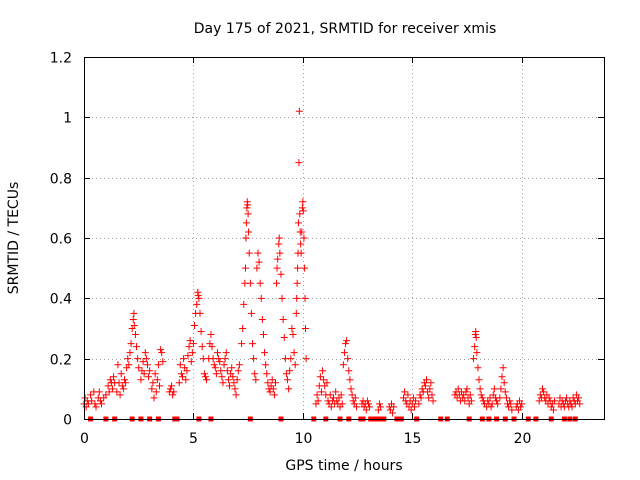 Image resolution: width=640 pixels, height=480 pixels. Describe the element at coordinates (67, 421) in the screenshot. I see `y-tick-label: 0` at that location.